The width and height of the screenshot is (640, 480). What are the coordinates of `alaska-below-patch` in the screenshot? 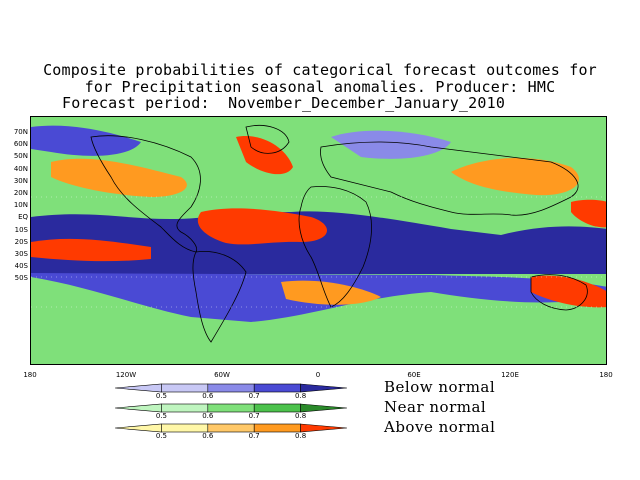 It's located at (86, 140).